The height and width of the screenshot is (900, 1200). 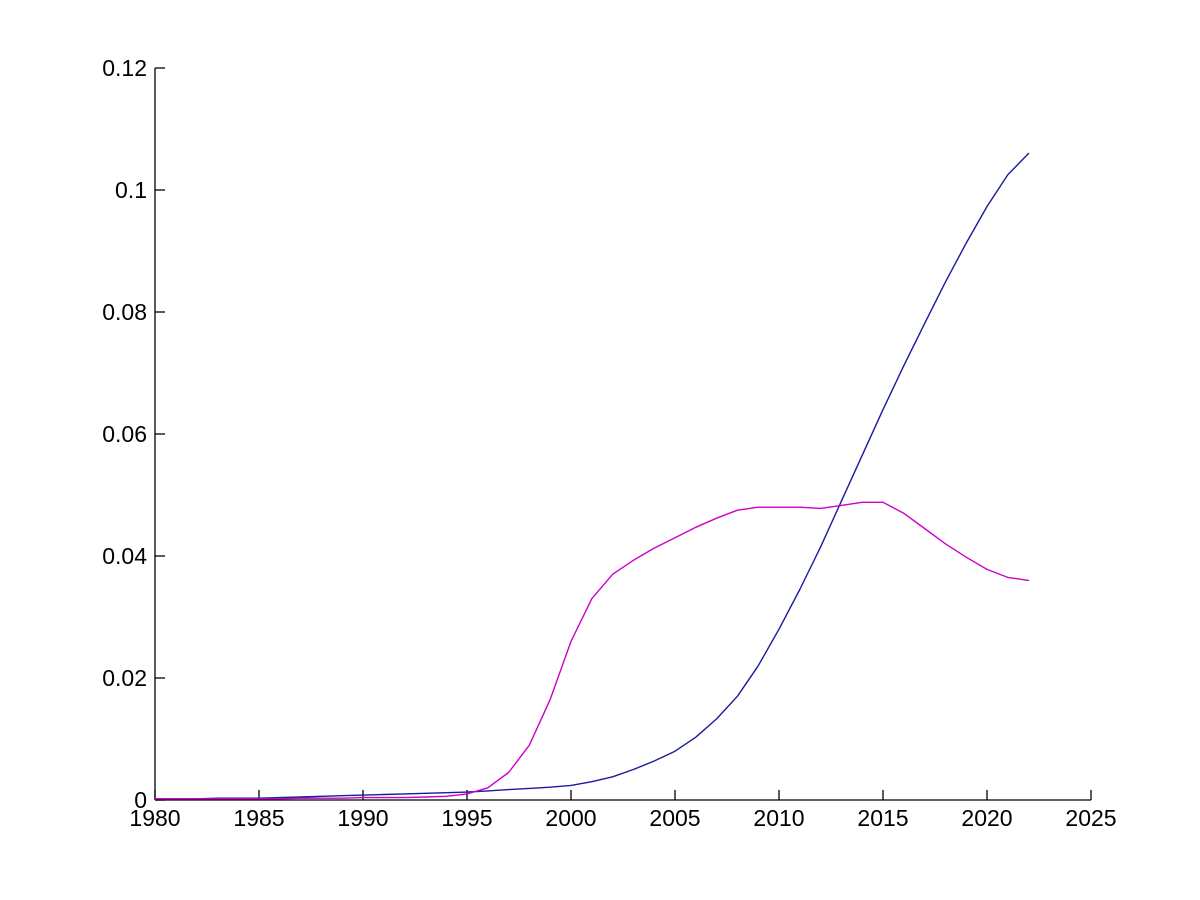 I want to click on x-tick-label: 2020, so click(x=986, y=818).